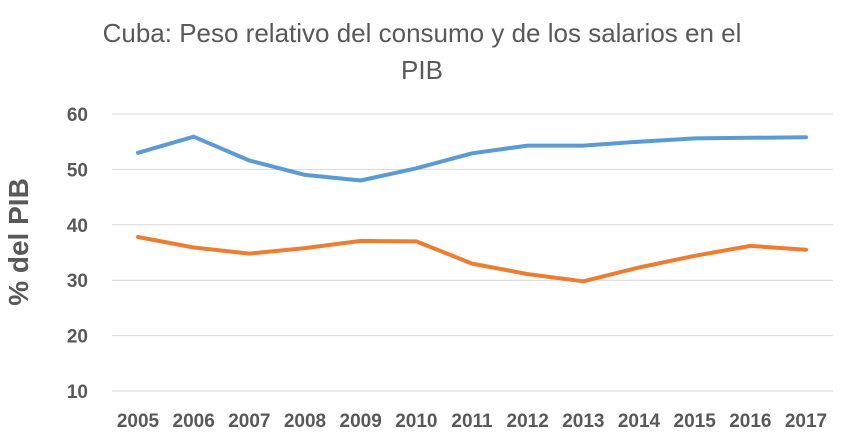  What do you see at coordinates (77, 170) in the screenshot?
I see `y-tick-label: 50` at bounding box center [77, 170].